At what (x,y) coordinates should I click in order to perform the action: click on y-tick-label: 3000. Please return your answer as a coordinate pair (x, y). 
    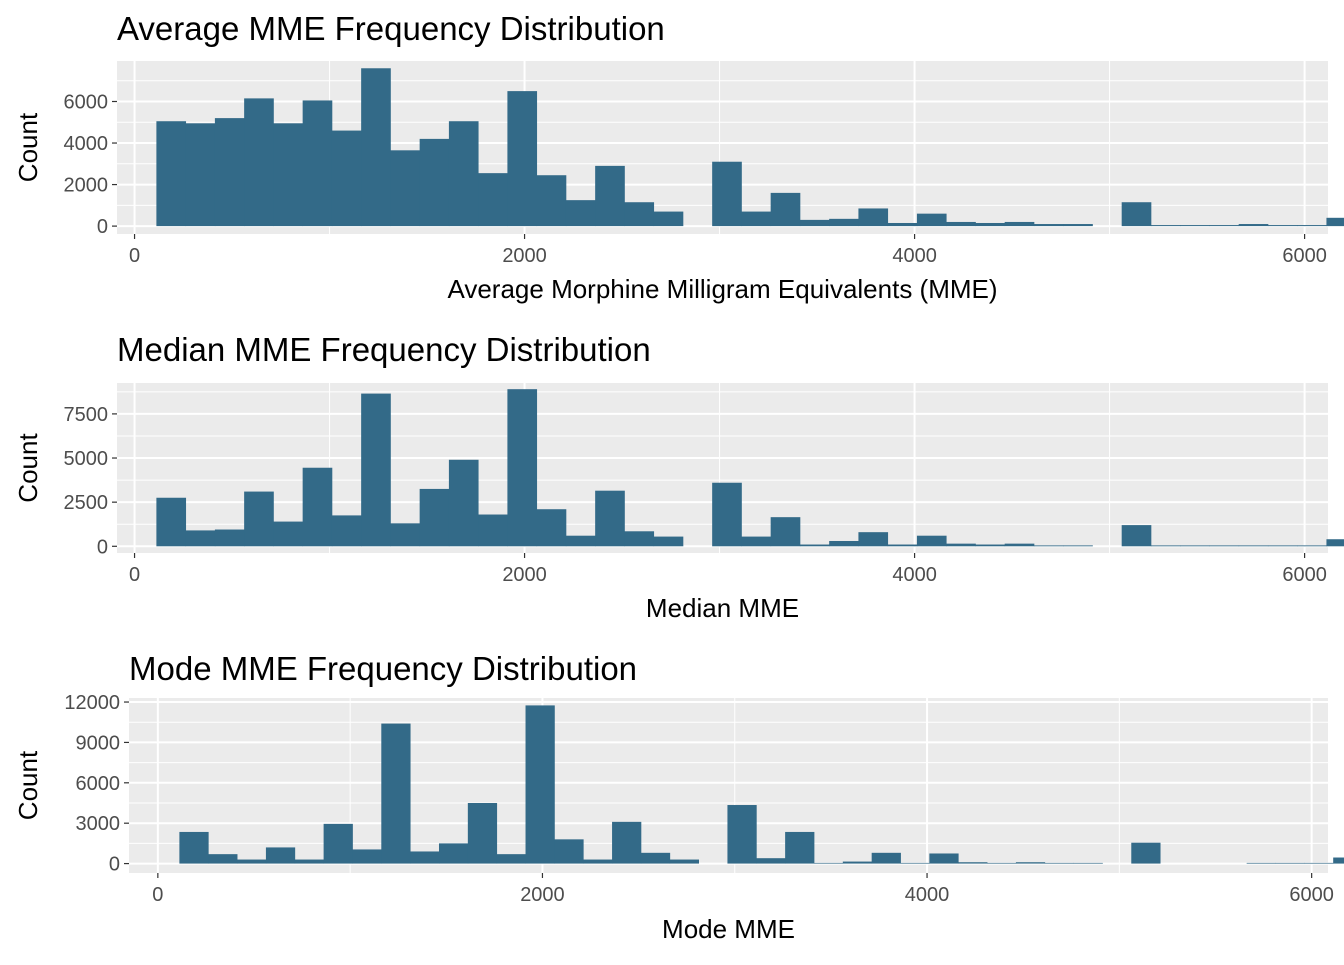
    Looking at the image, I should click on (98, 824).